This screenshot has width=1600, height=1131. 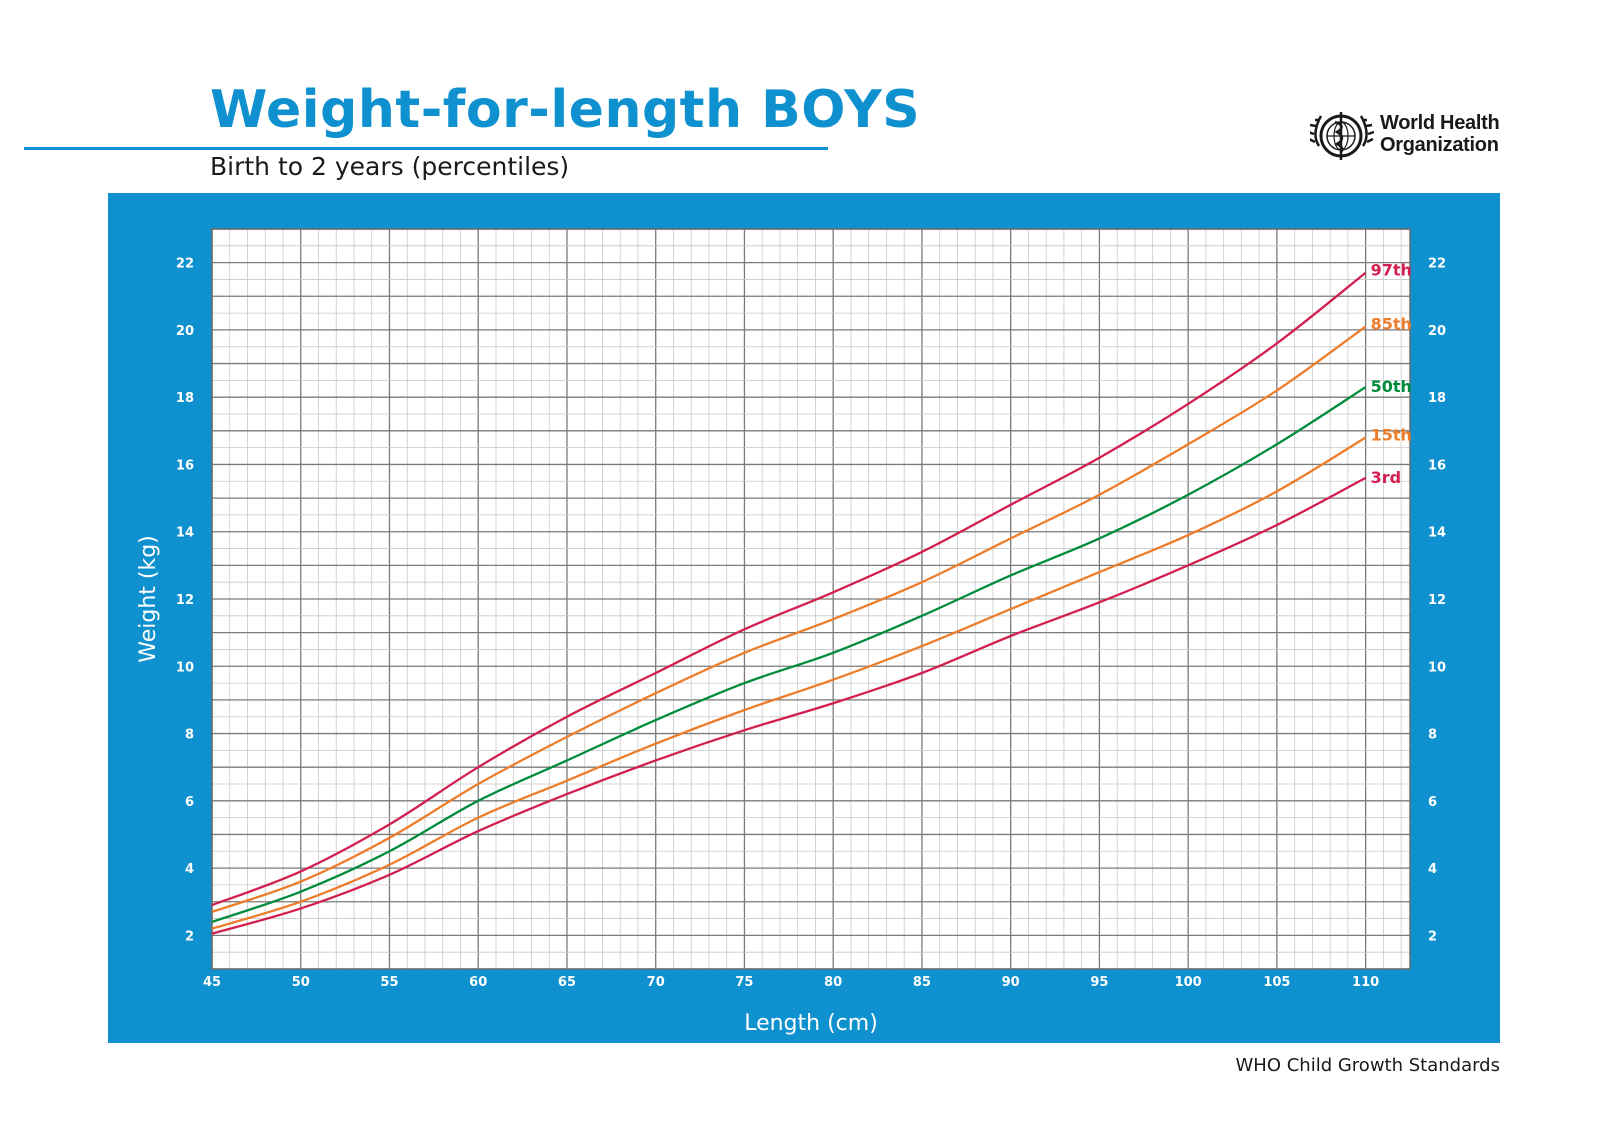 I want to click on y-tick-label-right: 2, so click(x=1432, y=936).